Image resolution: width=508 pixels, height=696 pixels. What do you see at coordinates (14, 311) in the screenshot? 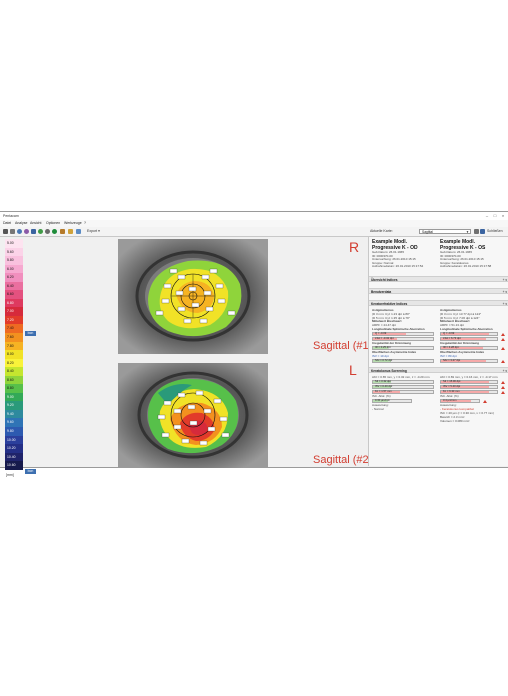
I see `scale-step: 7.00` at bounding box center [14, 311].